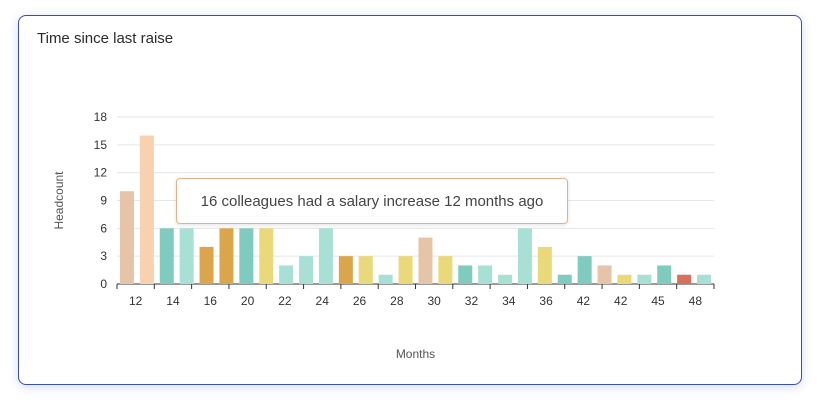 The height and width of the screenshot is (408, 822). What do you see at coordinates (103, 201) in the screenshot?
I see `y-tick-label: 9` at bounding box center [103, 201].